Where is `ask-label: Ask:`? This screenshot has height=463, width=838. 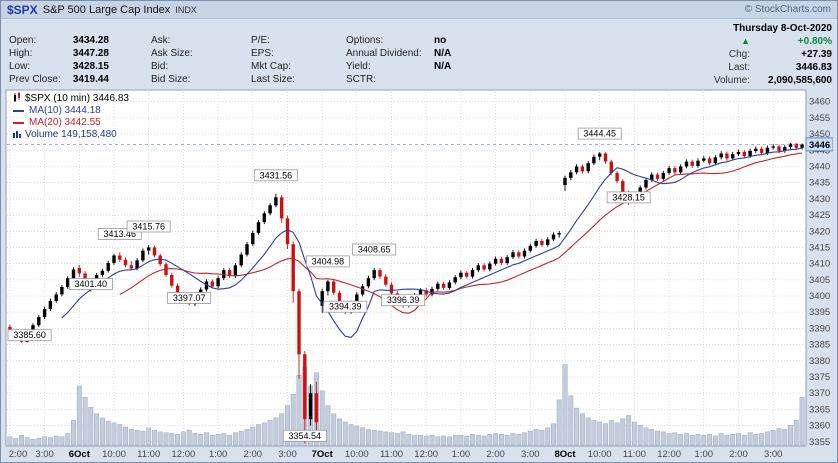 ask-label: Ask: is located at coordinates (161, 40).